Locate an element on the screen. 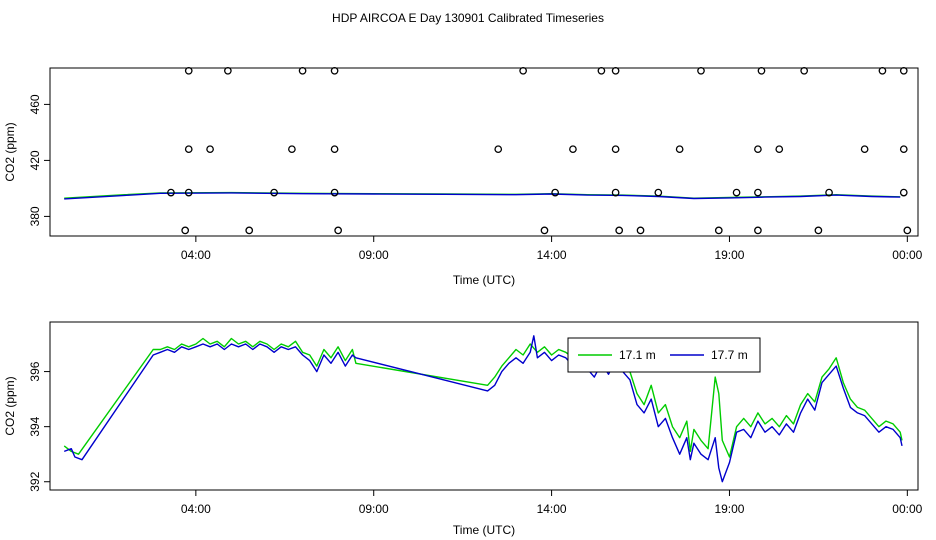  top-x-axis: 04:00 09:00 14:00 19:00 00:00 is located at coordinates (552, 249).